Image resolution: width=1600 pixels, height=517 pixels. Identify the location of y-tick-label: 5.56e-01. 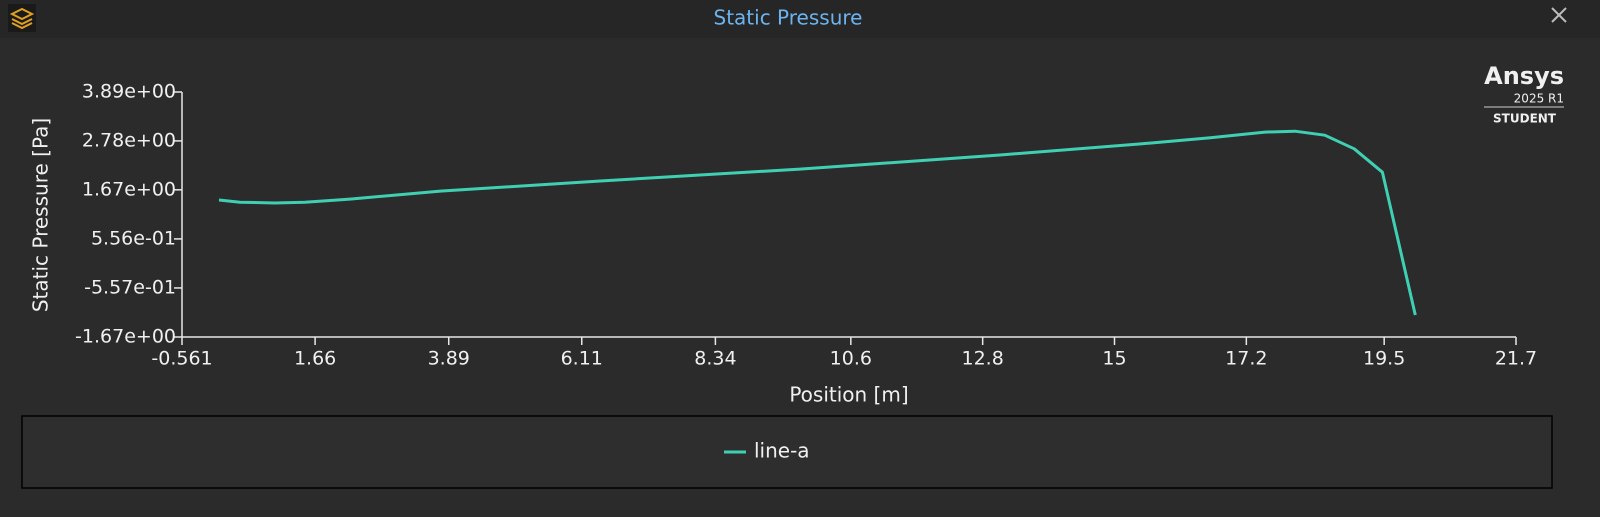
(133, 238).